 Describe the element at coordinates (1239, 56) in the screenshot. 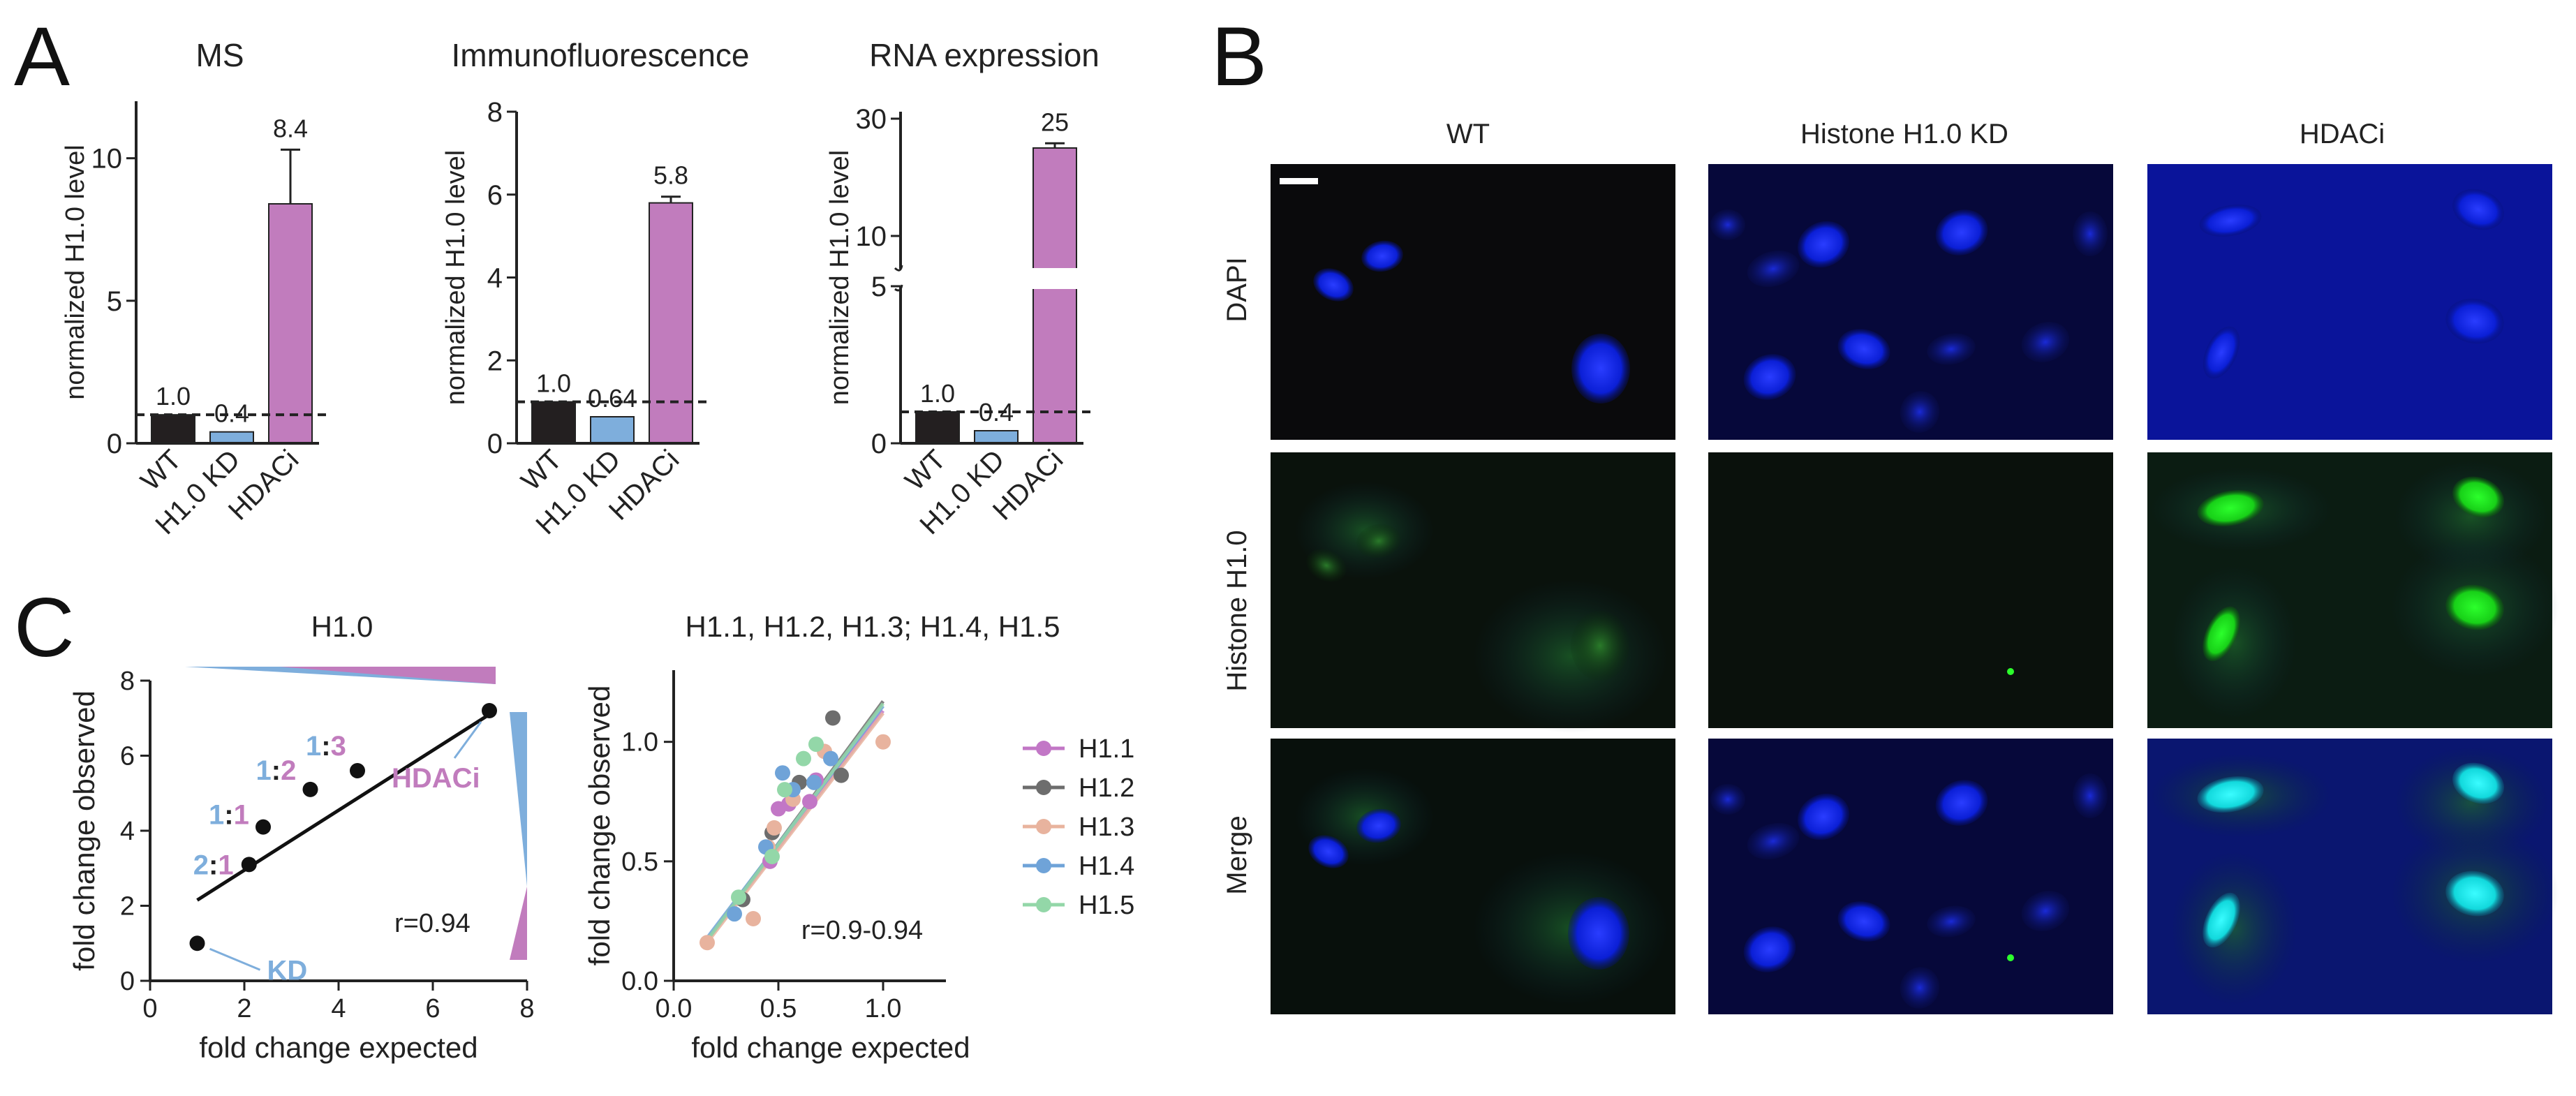

I see `panel-label-b: B` at that location.